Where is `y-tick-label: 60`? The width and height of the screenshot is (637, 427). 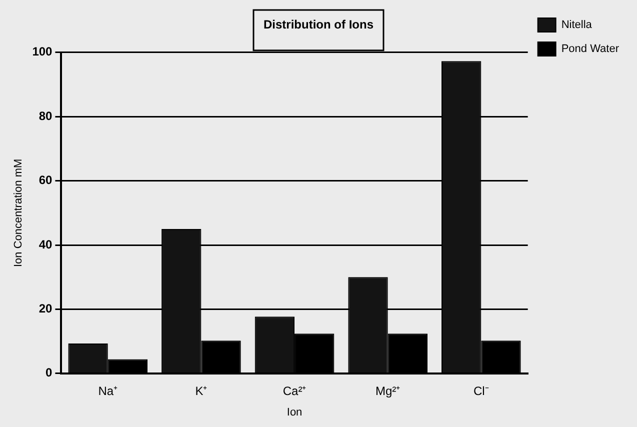
y-tick-label: 60 is located at coordinates (45, 180).